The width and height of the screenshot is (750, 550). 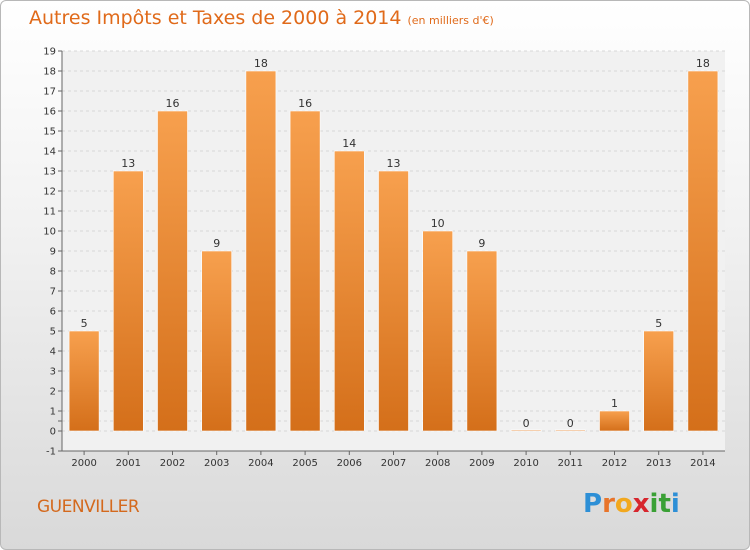 What do you see at coordinates (593, 504) in the screenshot?
I see `logo-letter: P` at bounding box center [593, 504].